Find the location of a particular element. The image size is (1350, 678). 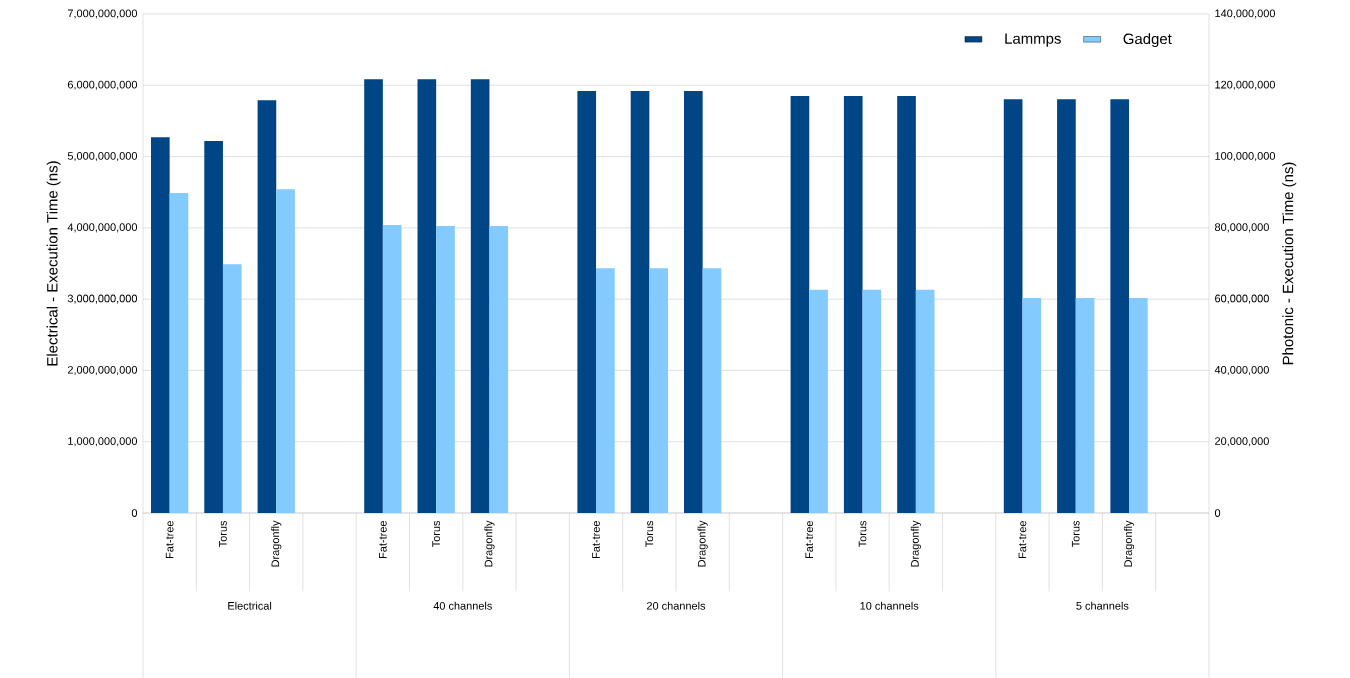

y-tick-label: 0 is located at coordinates (134, 513).